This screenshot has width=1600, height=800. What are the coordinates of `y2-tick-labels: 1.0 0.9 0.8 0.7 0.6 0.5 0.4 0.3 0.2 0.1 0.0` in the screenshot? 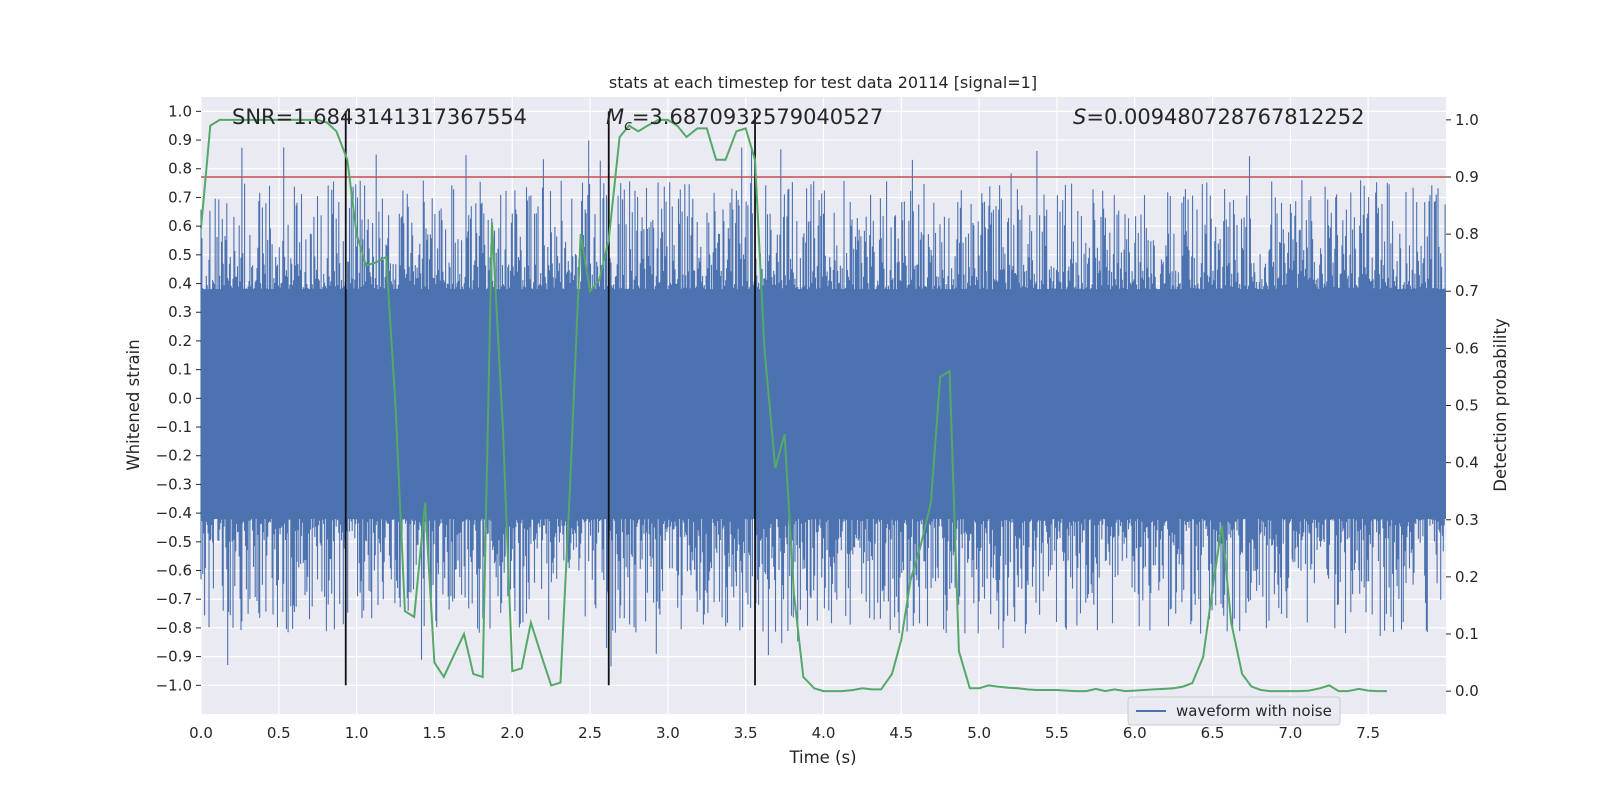 It's located at (1462, 405).